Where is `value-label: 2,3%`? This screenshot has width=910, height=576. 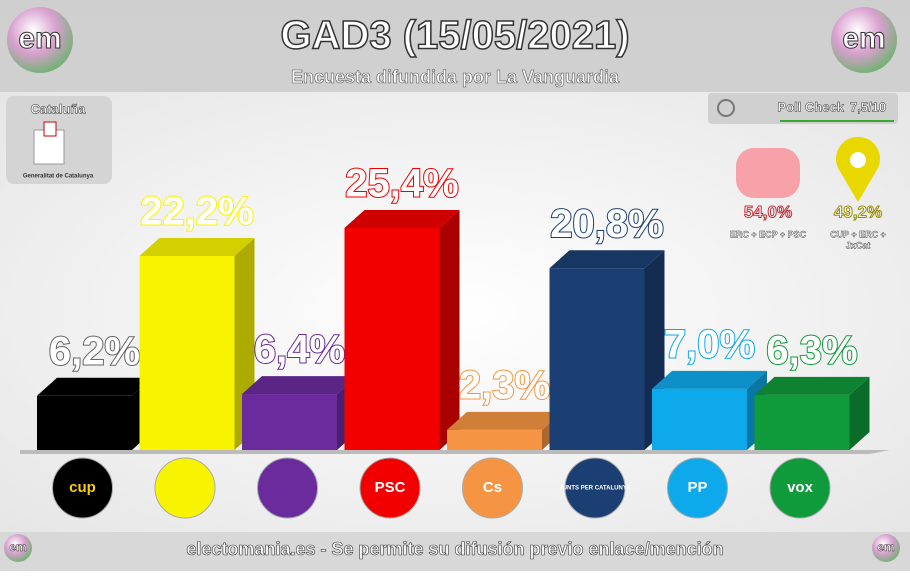
value-label: 2,3% is located at coordinates (504, 385).